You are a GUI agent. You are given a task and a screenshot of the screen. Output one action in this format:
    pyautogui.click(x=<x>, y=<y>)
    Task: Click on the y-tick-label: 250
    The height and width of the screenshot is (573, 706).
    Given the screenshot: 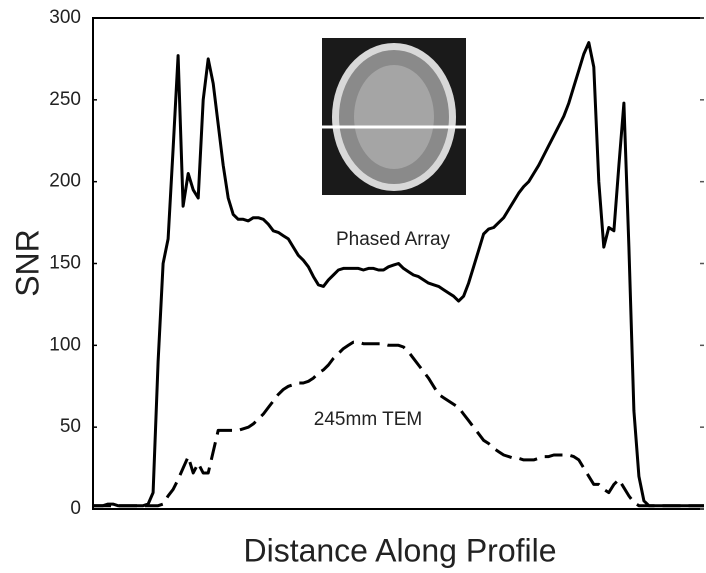 What is the action you would take?
    pyautogui.click(x=65, y=99)
    